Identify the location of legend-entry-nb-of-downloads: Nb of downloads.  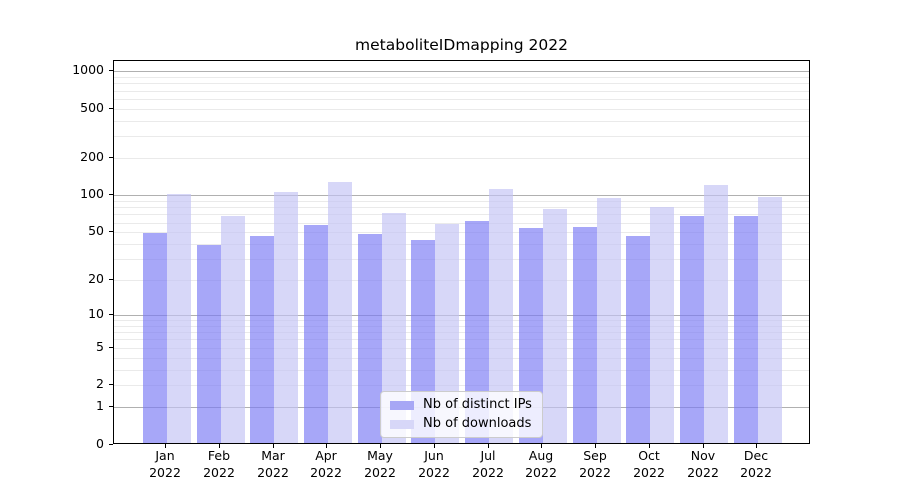
(461, 424).